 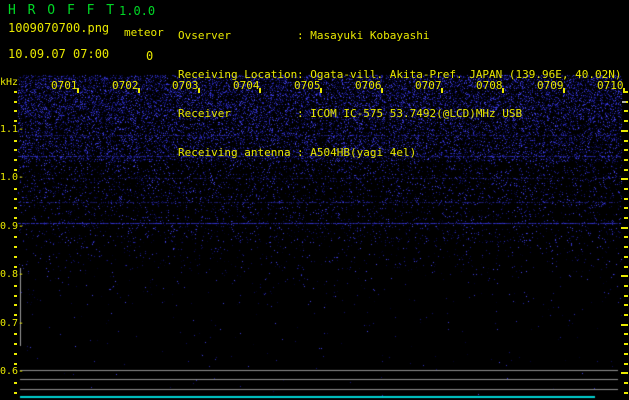 What do you see at coordinates (246, 85) in the screenshot?
I see `time-tick-label: 0704` at bounding box center [246, 85].